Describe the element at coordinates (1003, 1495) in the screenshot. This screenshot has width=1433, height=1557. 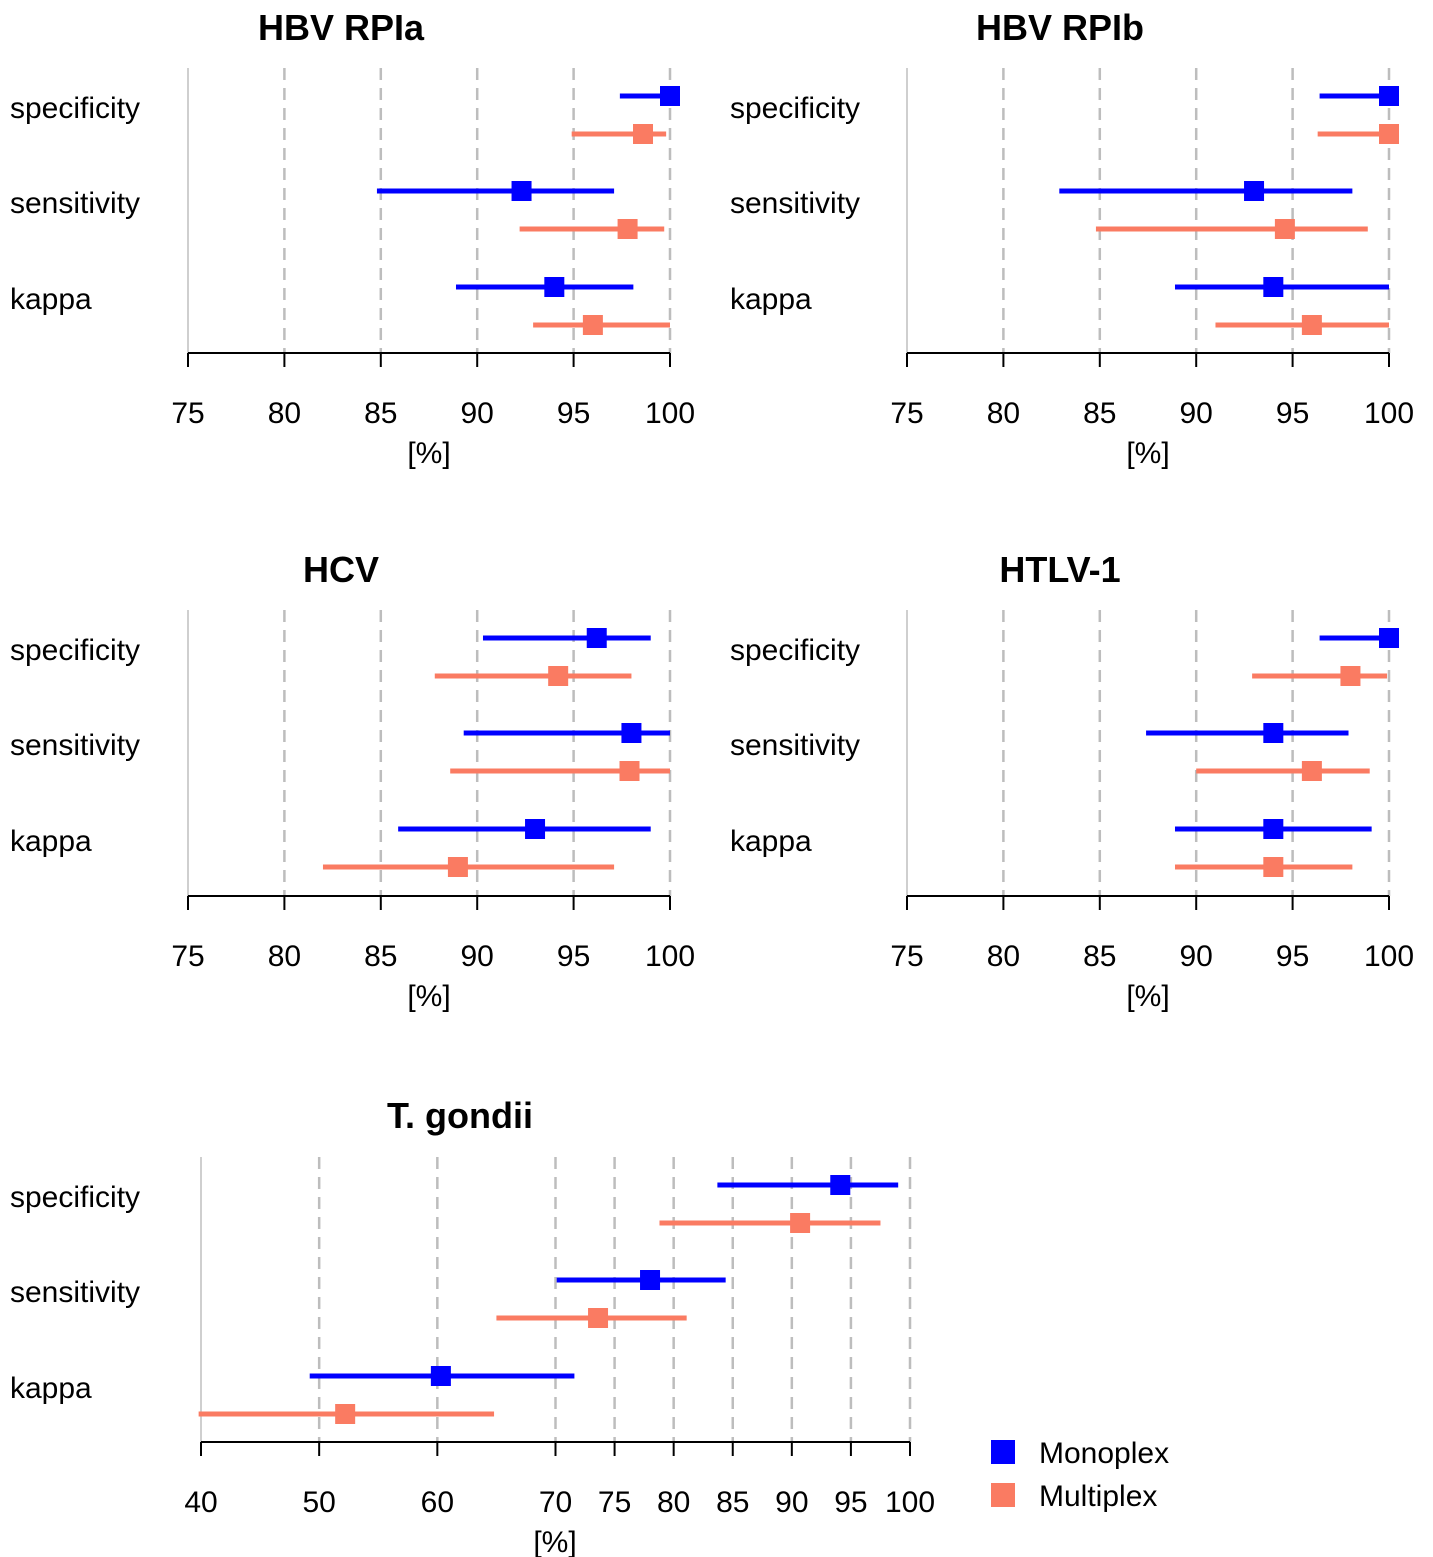
I see `legend-swatch-multiplex` at that location.